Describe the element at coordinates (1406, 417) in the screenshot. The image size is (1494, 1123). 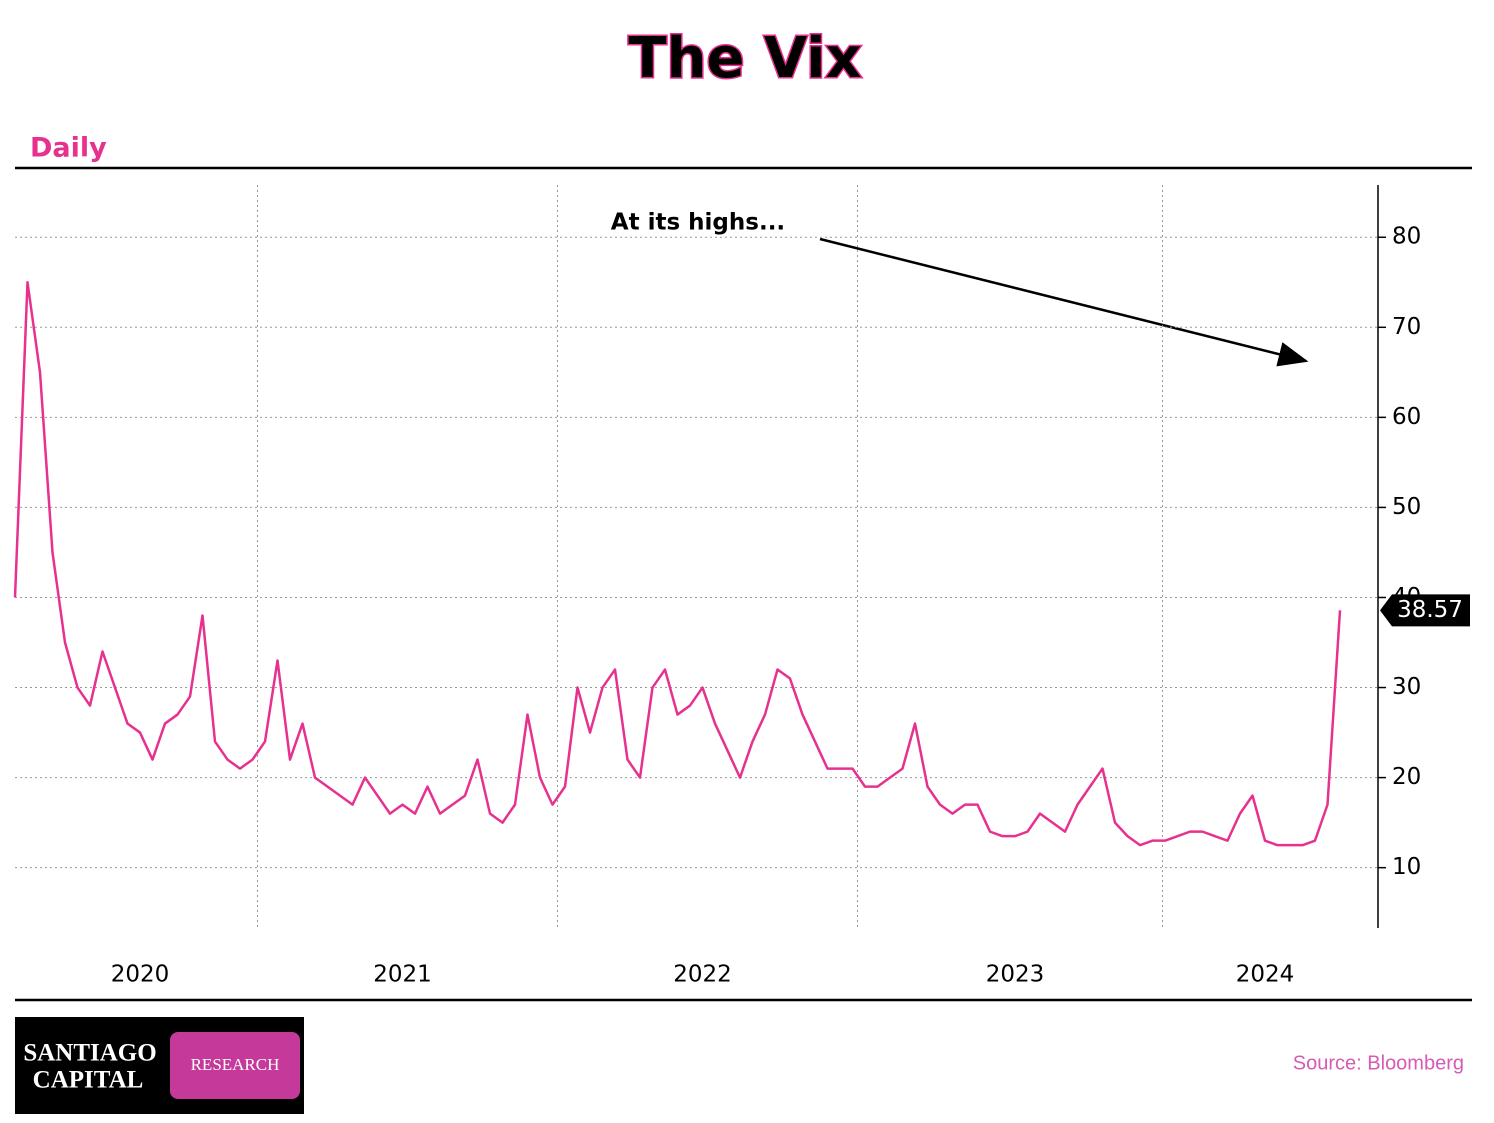
I see `y-tick-label: 60` at that location.